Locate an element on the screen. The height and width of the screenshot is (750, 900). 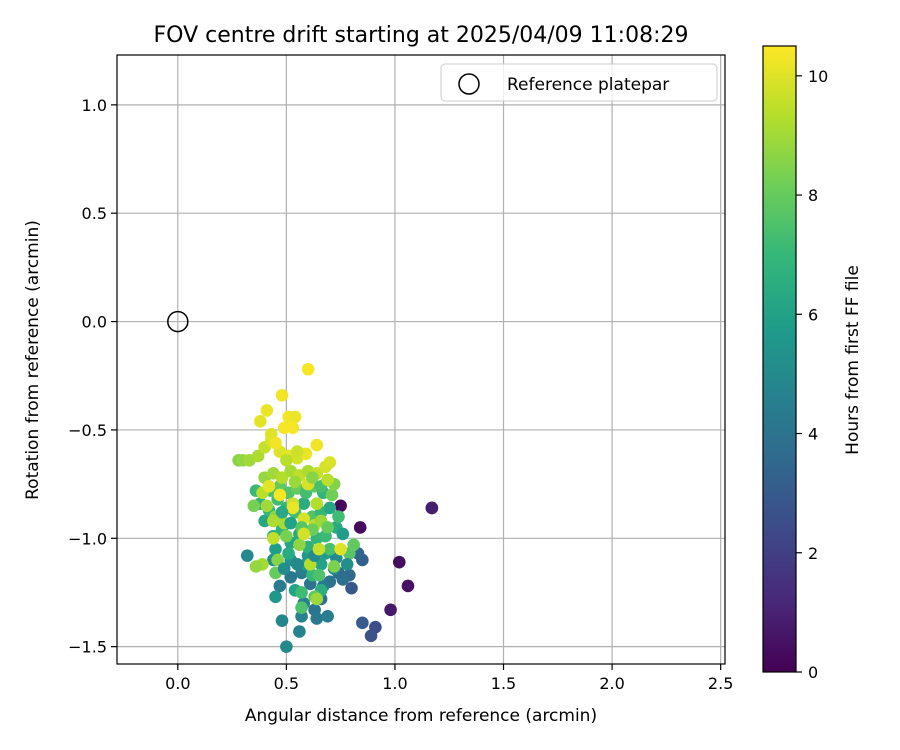
y-axis-ticks: 1.0 0.5 0.0 −0.5 −1.0 −1.5 is located at coordinates (92, 376).